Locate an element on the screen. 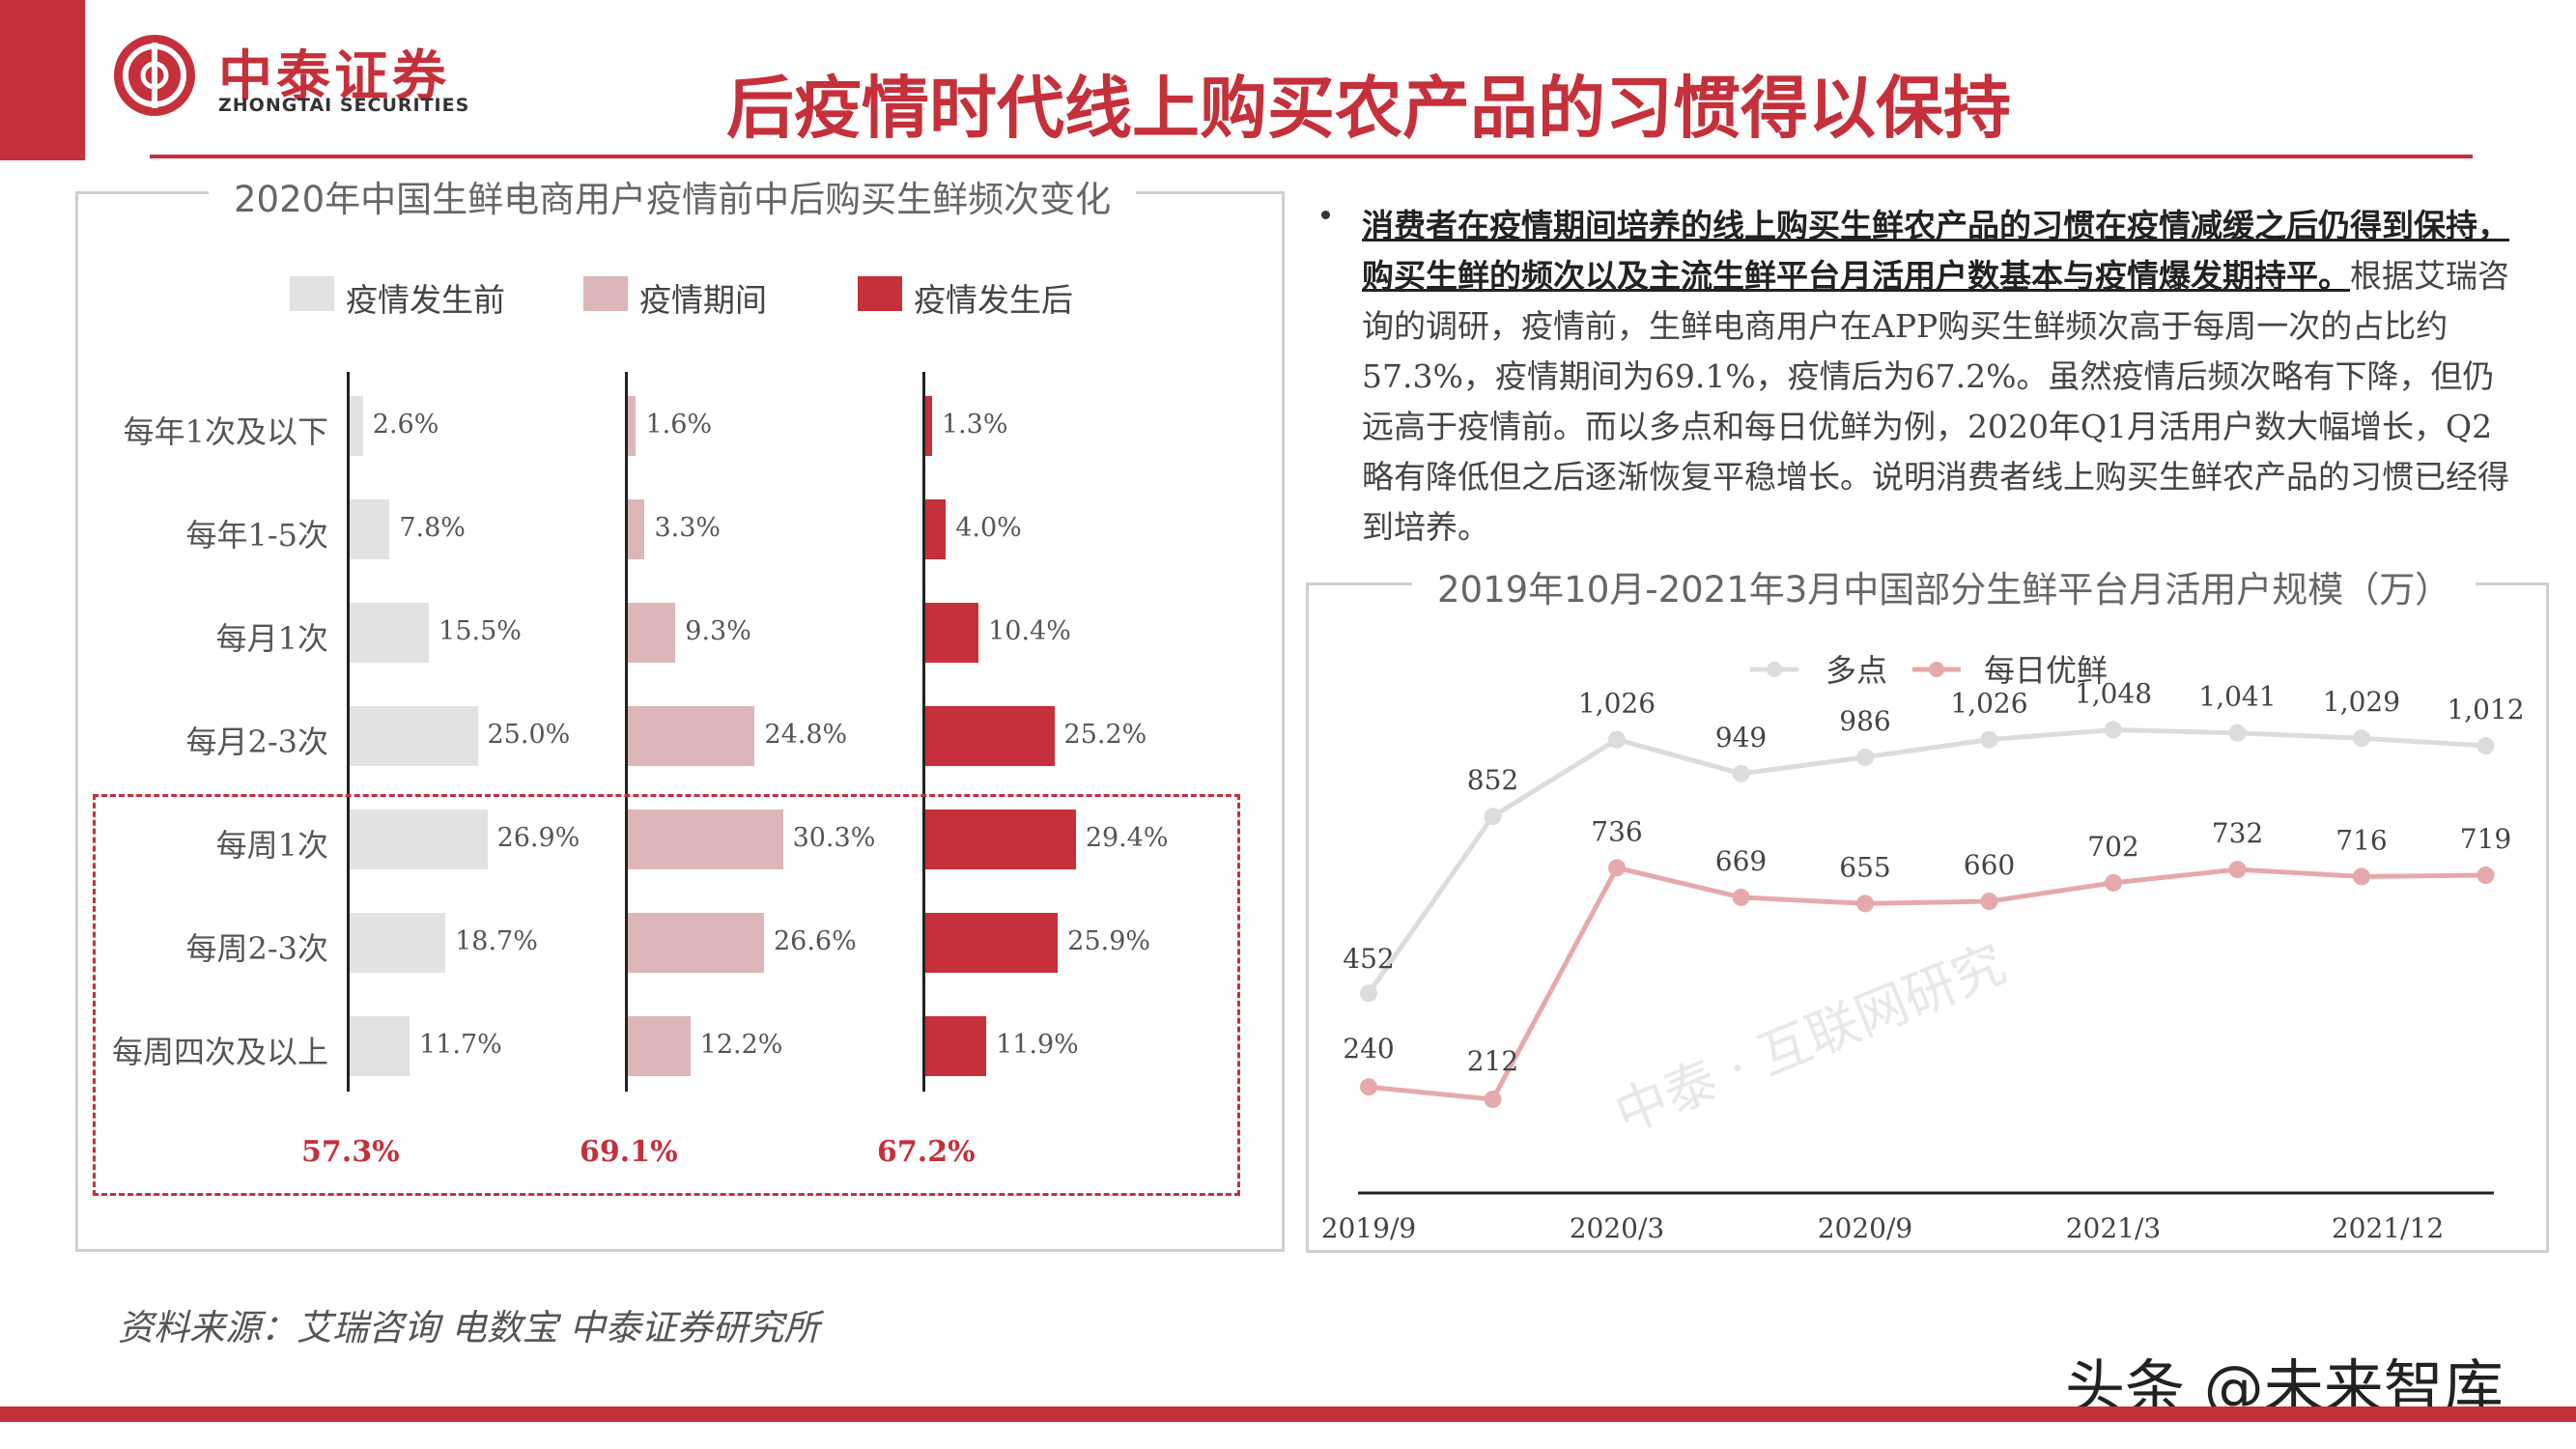 The width and height of the screenshot is (2576, 1449). x-tick-label: 2020/3 is located at coordinates (1617, 1228).